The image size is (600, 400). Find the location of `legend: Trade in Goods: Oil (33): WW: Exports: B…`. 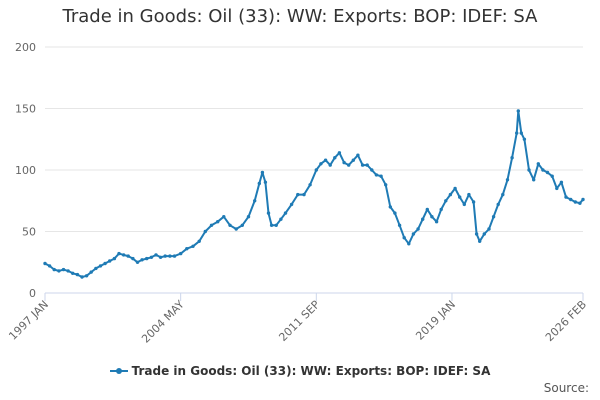

legend: Trade in Goods: Oil (33): WW: Exports: B… is located at coordinates (300, 371).